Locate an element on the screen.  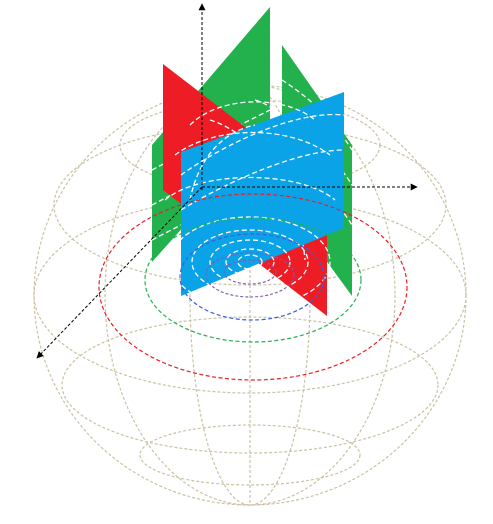
x-axis is located at coordinates (119, 272).